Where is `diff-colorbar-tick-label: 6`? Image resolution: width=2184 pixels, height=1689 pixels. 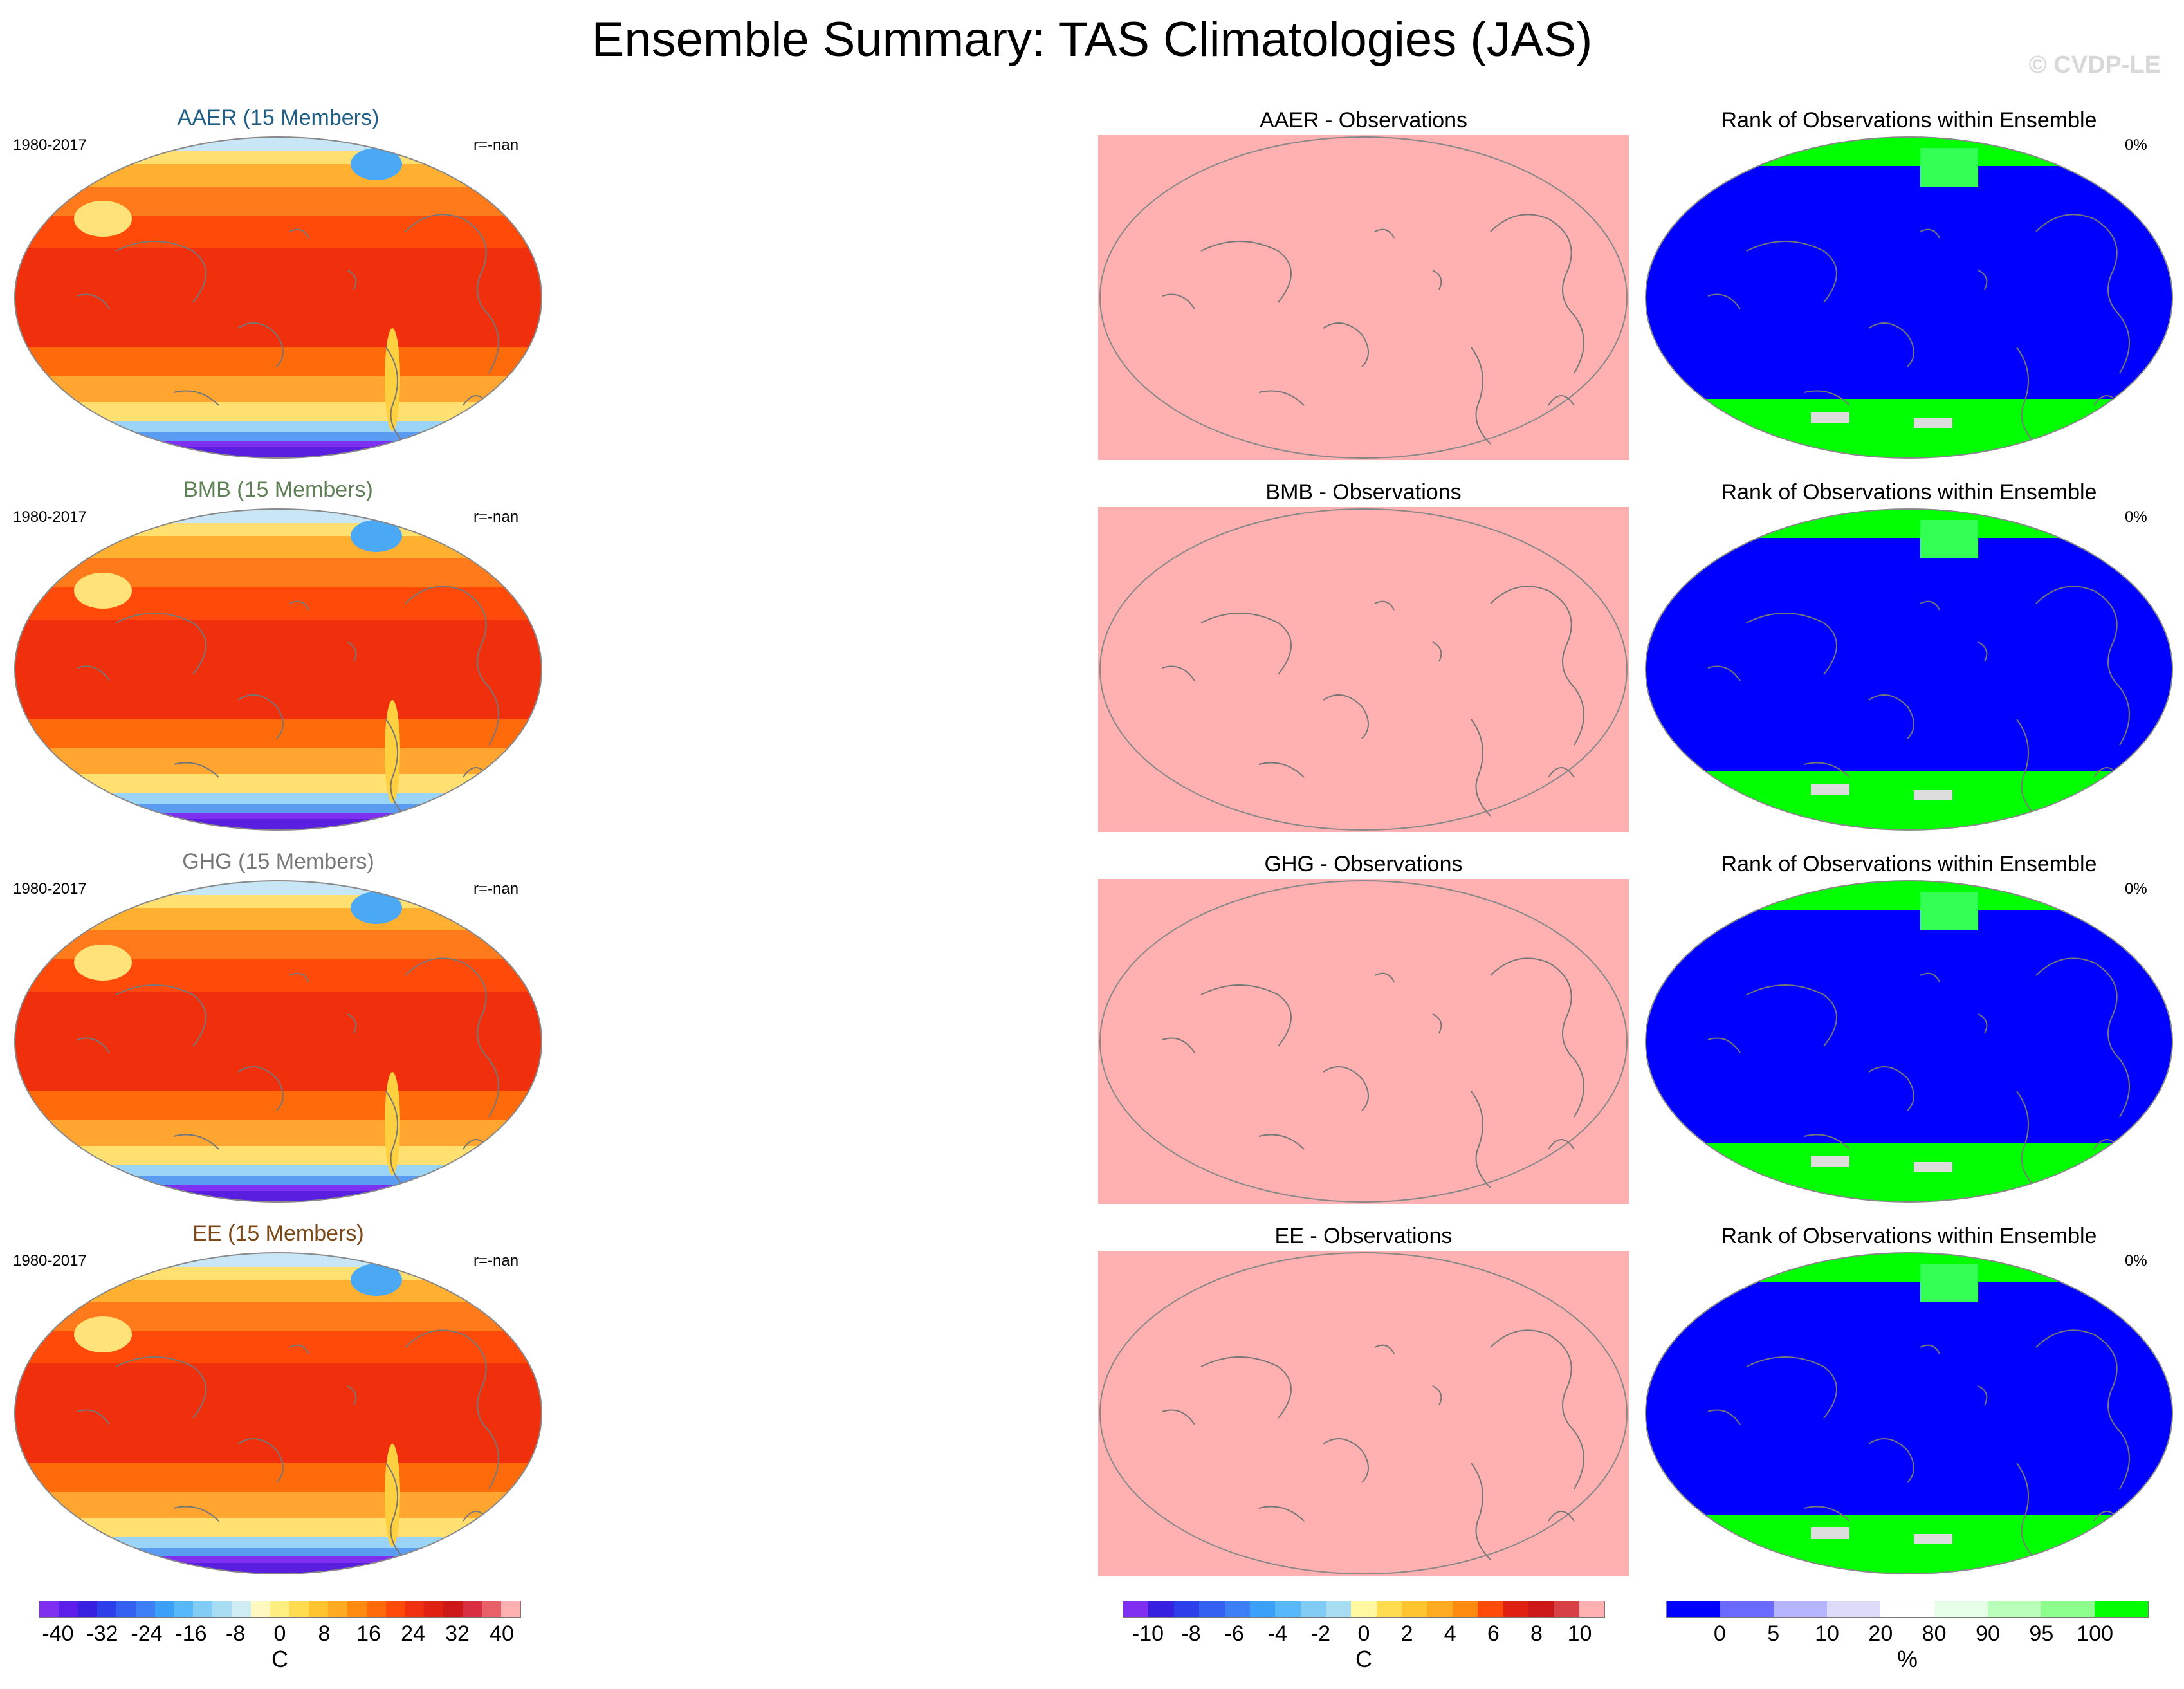
diff-colorbar-tick-label: 6 is located at coordinates (1493, 1634).